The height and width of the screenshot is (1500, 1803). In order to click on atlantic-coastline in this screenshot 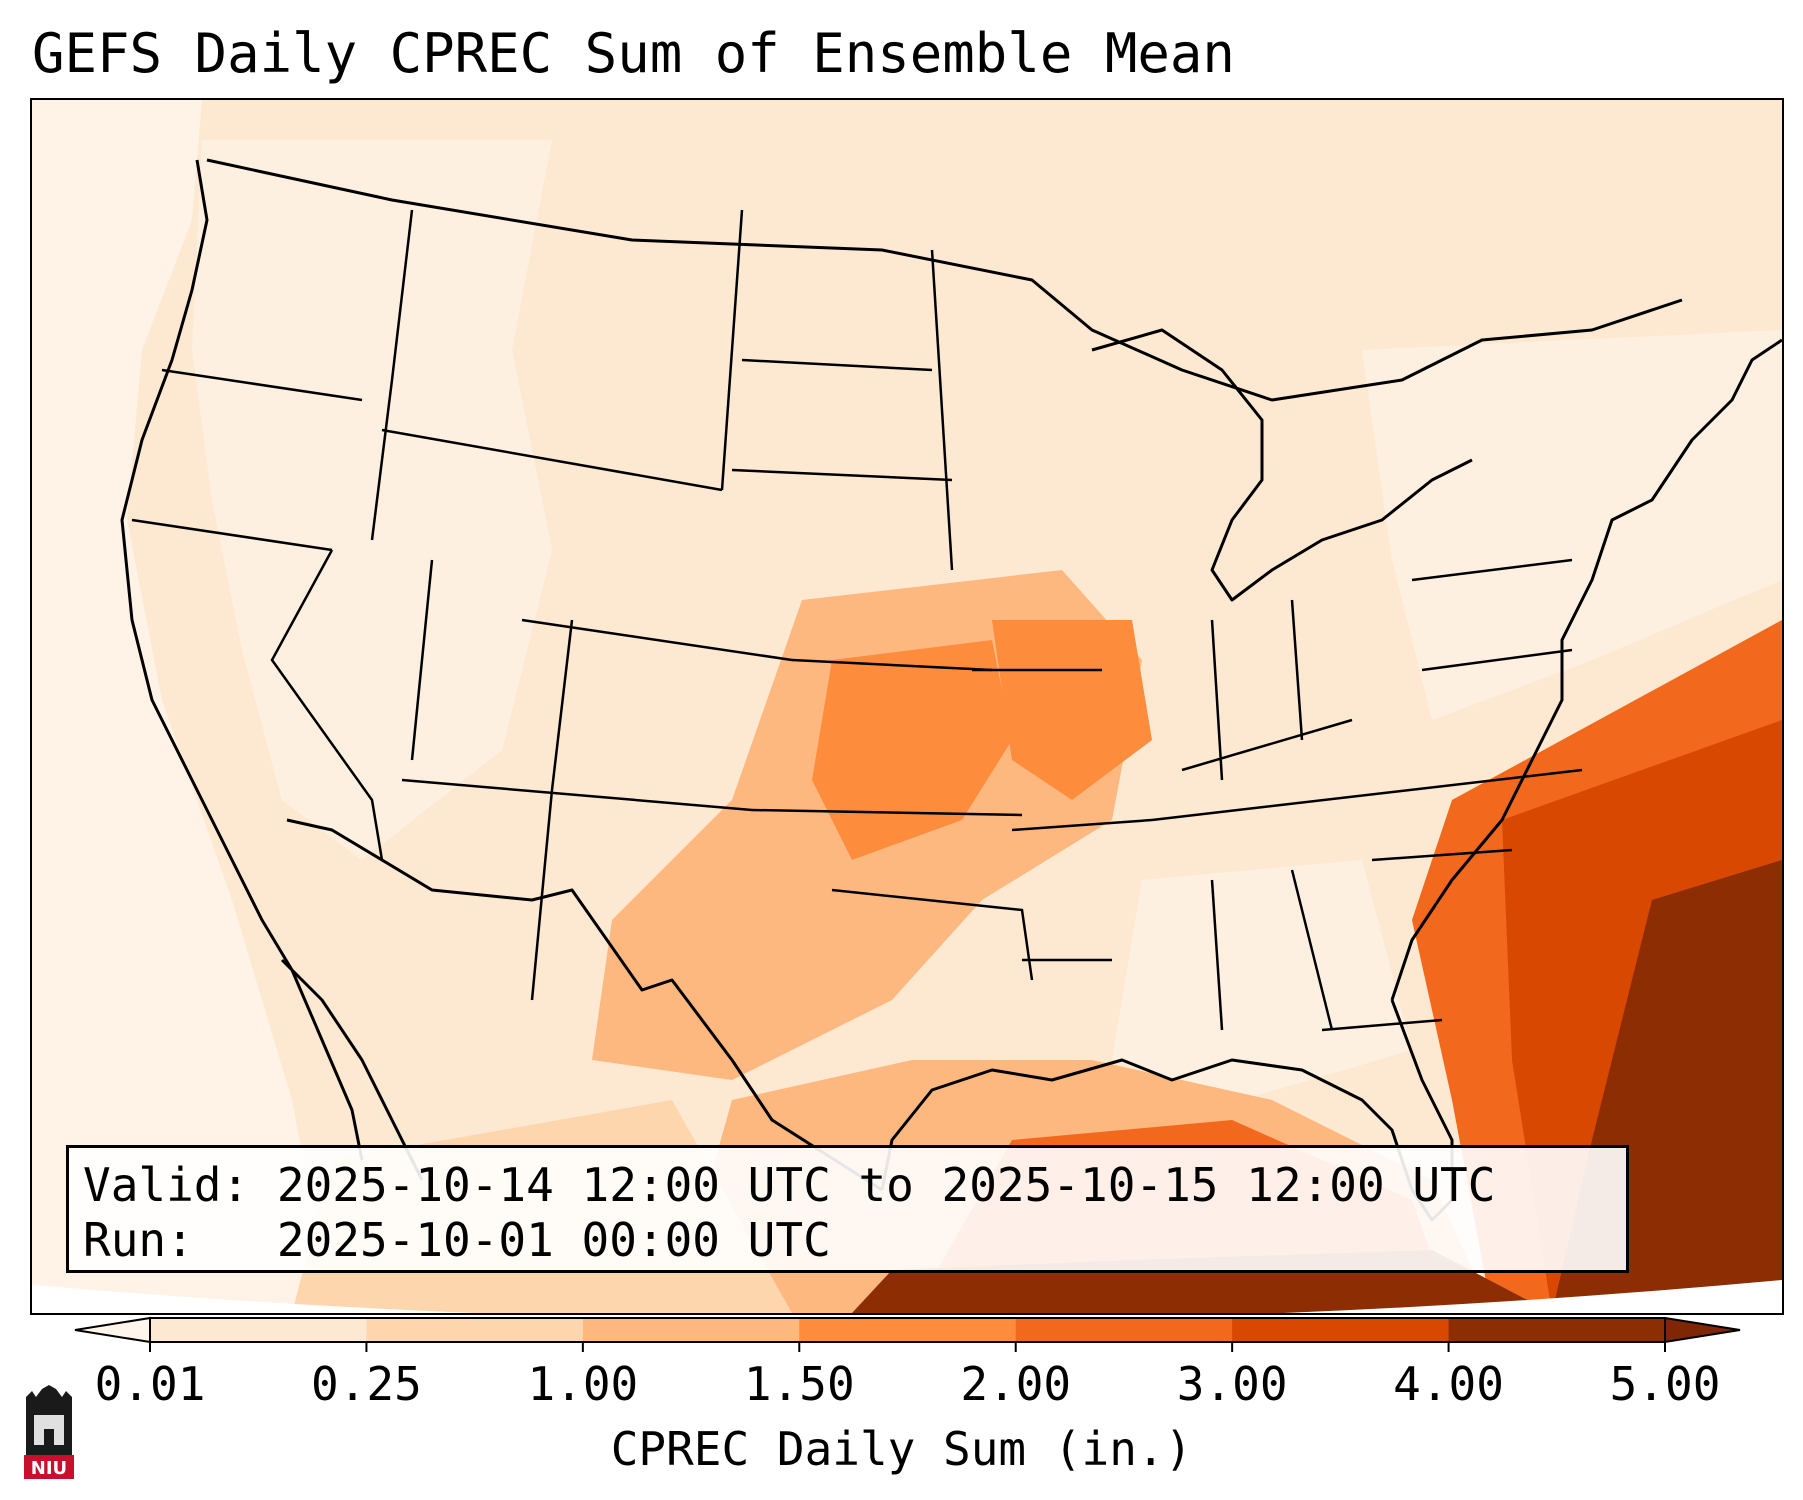, I will do `click(1586, 669)`.